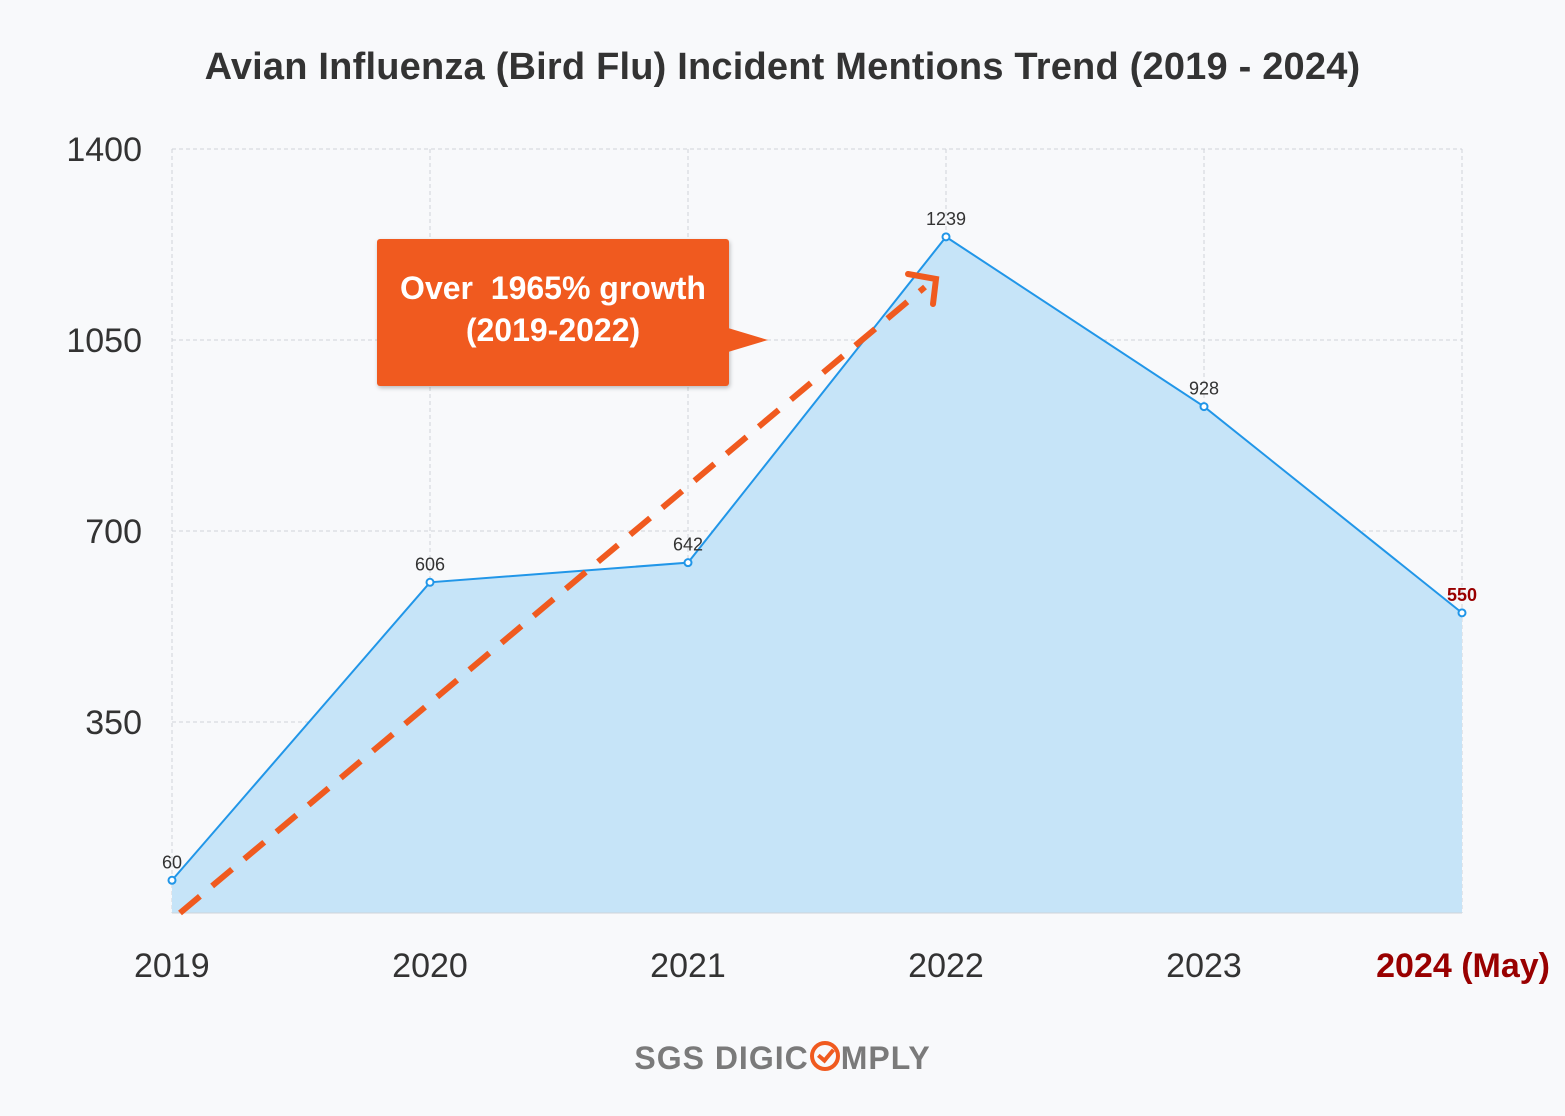 The width and height of the screenshot is (1565, 1116). I want to click on data-label: 928, so click(1204, 389).